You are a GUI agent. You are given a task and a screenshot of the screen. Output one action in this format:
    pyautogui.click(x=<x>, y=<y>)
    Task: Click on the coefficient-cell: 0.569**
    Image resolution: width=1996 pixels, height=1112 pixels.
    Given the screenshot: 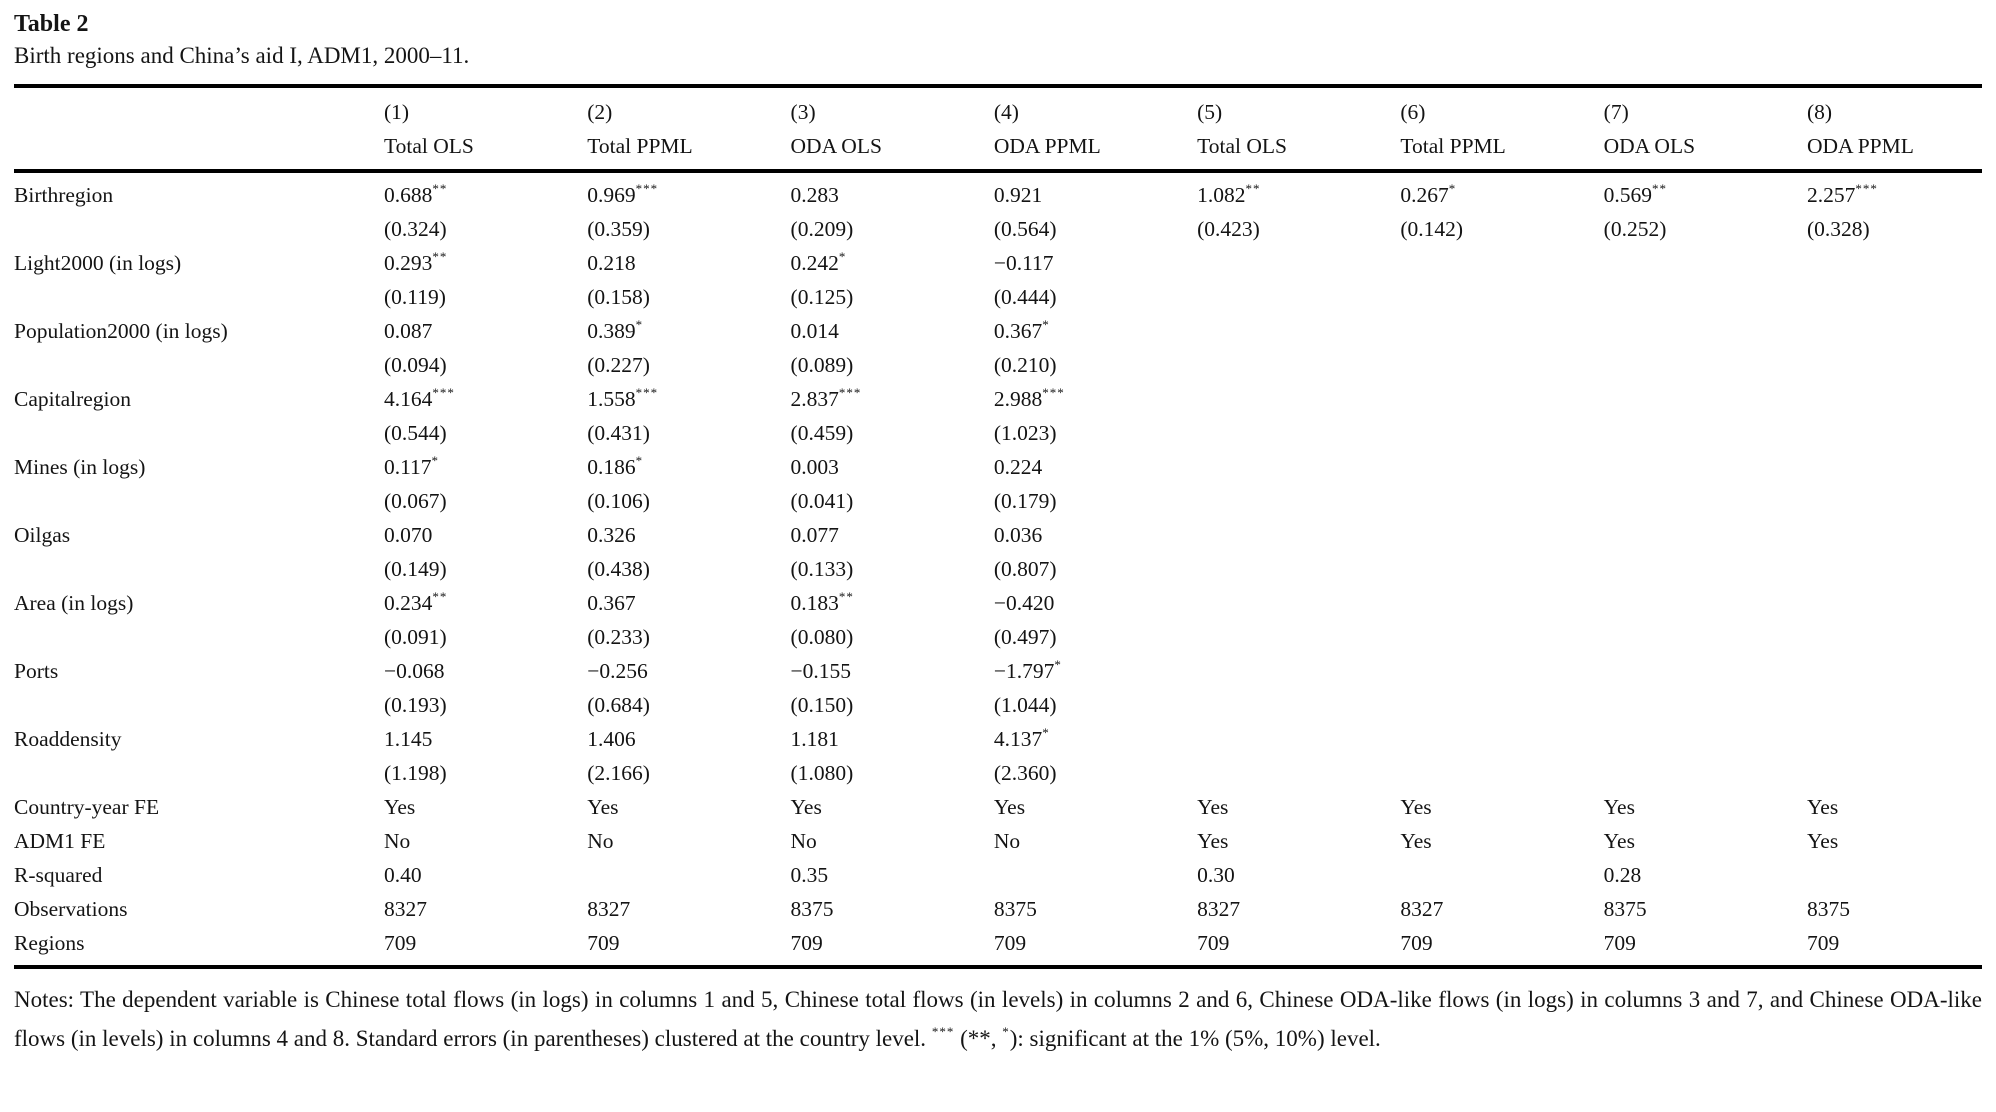 What is the action you would take?
    pyautogui.click(x=1635, y=194)
    